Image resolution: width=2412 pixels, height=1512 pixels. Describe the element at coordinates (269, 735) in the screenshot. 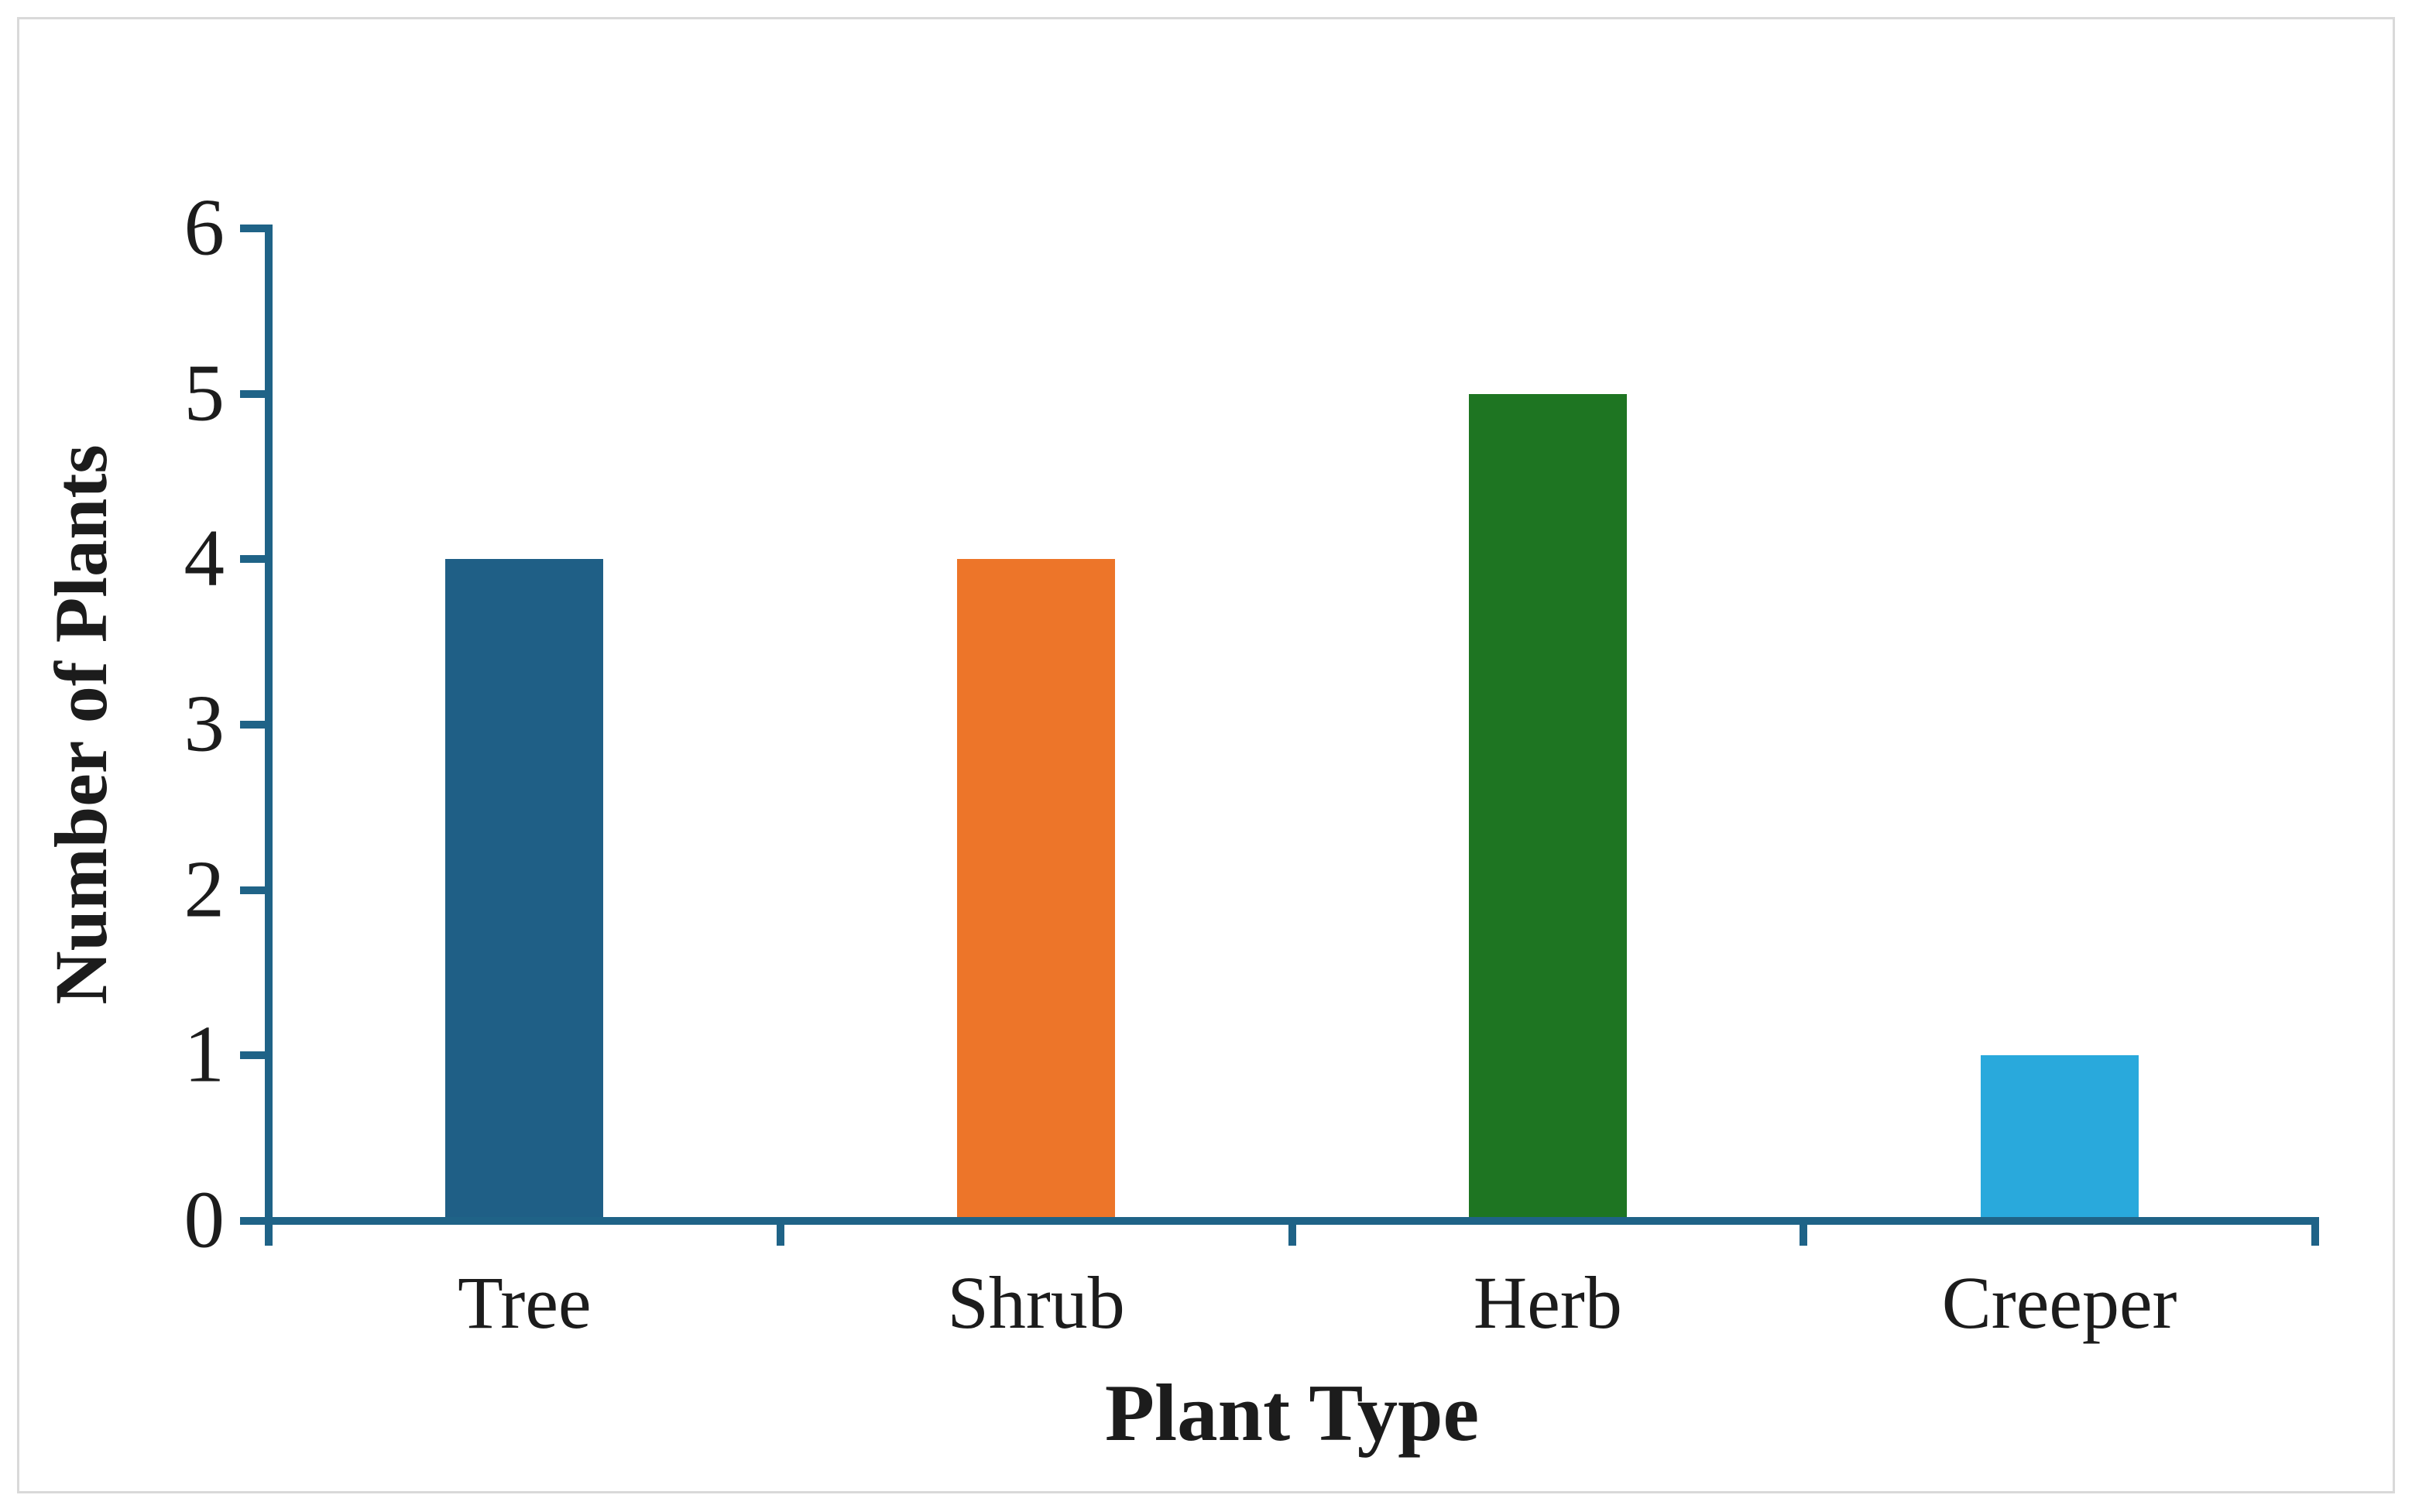

I see `y-axis-line` at that location.